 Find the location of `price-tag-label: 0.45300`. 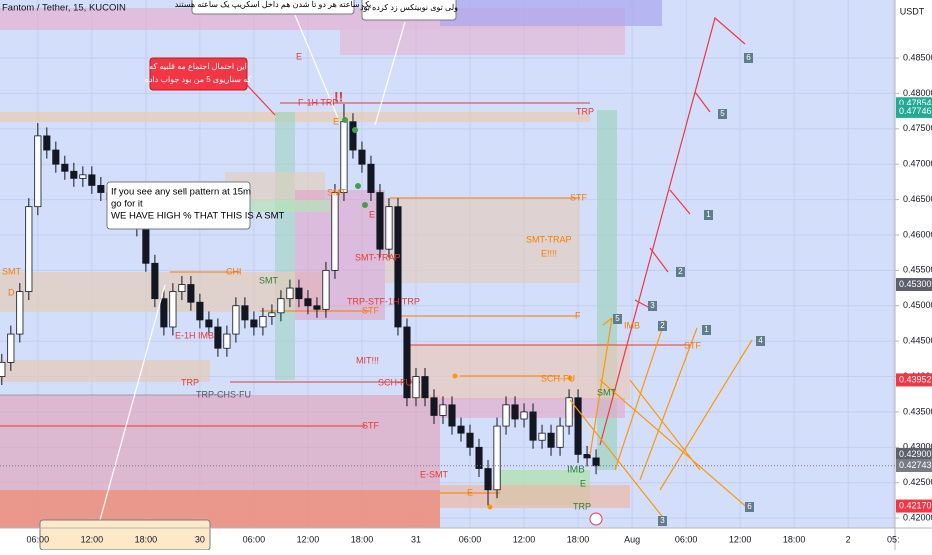

price-tag-label: 0.45300 is located at coordinates (915, 284).